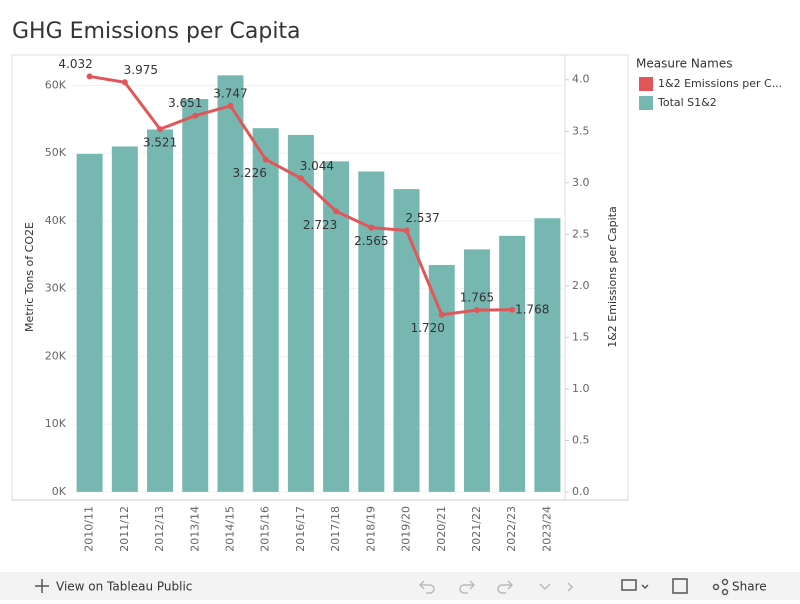 The image size is (800, 604). Describe the element at coordinates (89, 529) in the screenshot. I see `x-tick-label: 2010/11` at that location.